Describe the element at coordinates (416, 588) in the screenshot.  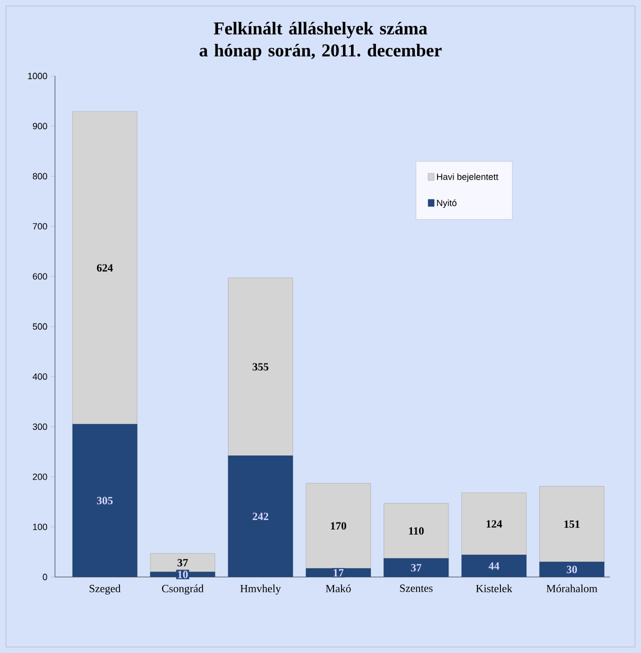
I see `x-tick-label: Szentes` at that location.